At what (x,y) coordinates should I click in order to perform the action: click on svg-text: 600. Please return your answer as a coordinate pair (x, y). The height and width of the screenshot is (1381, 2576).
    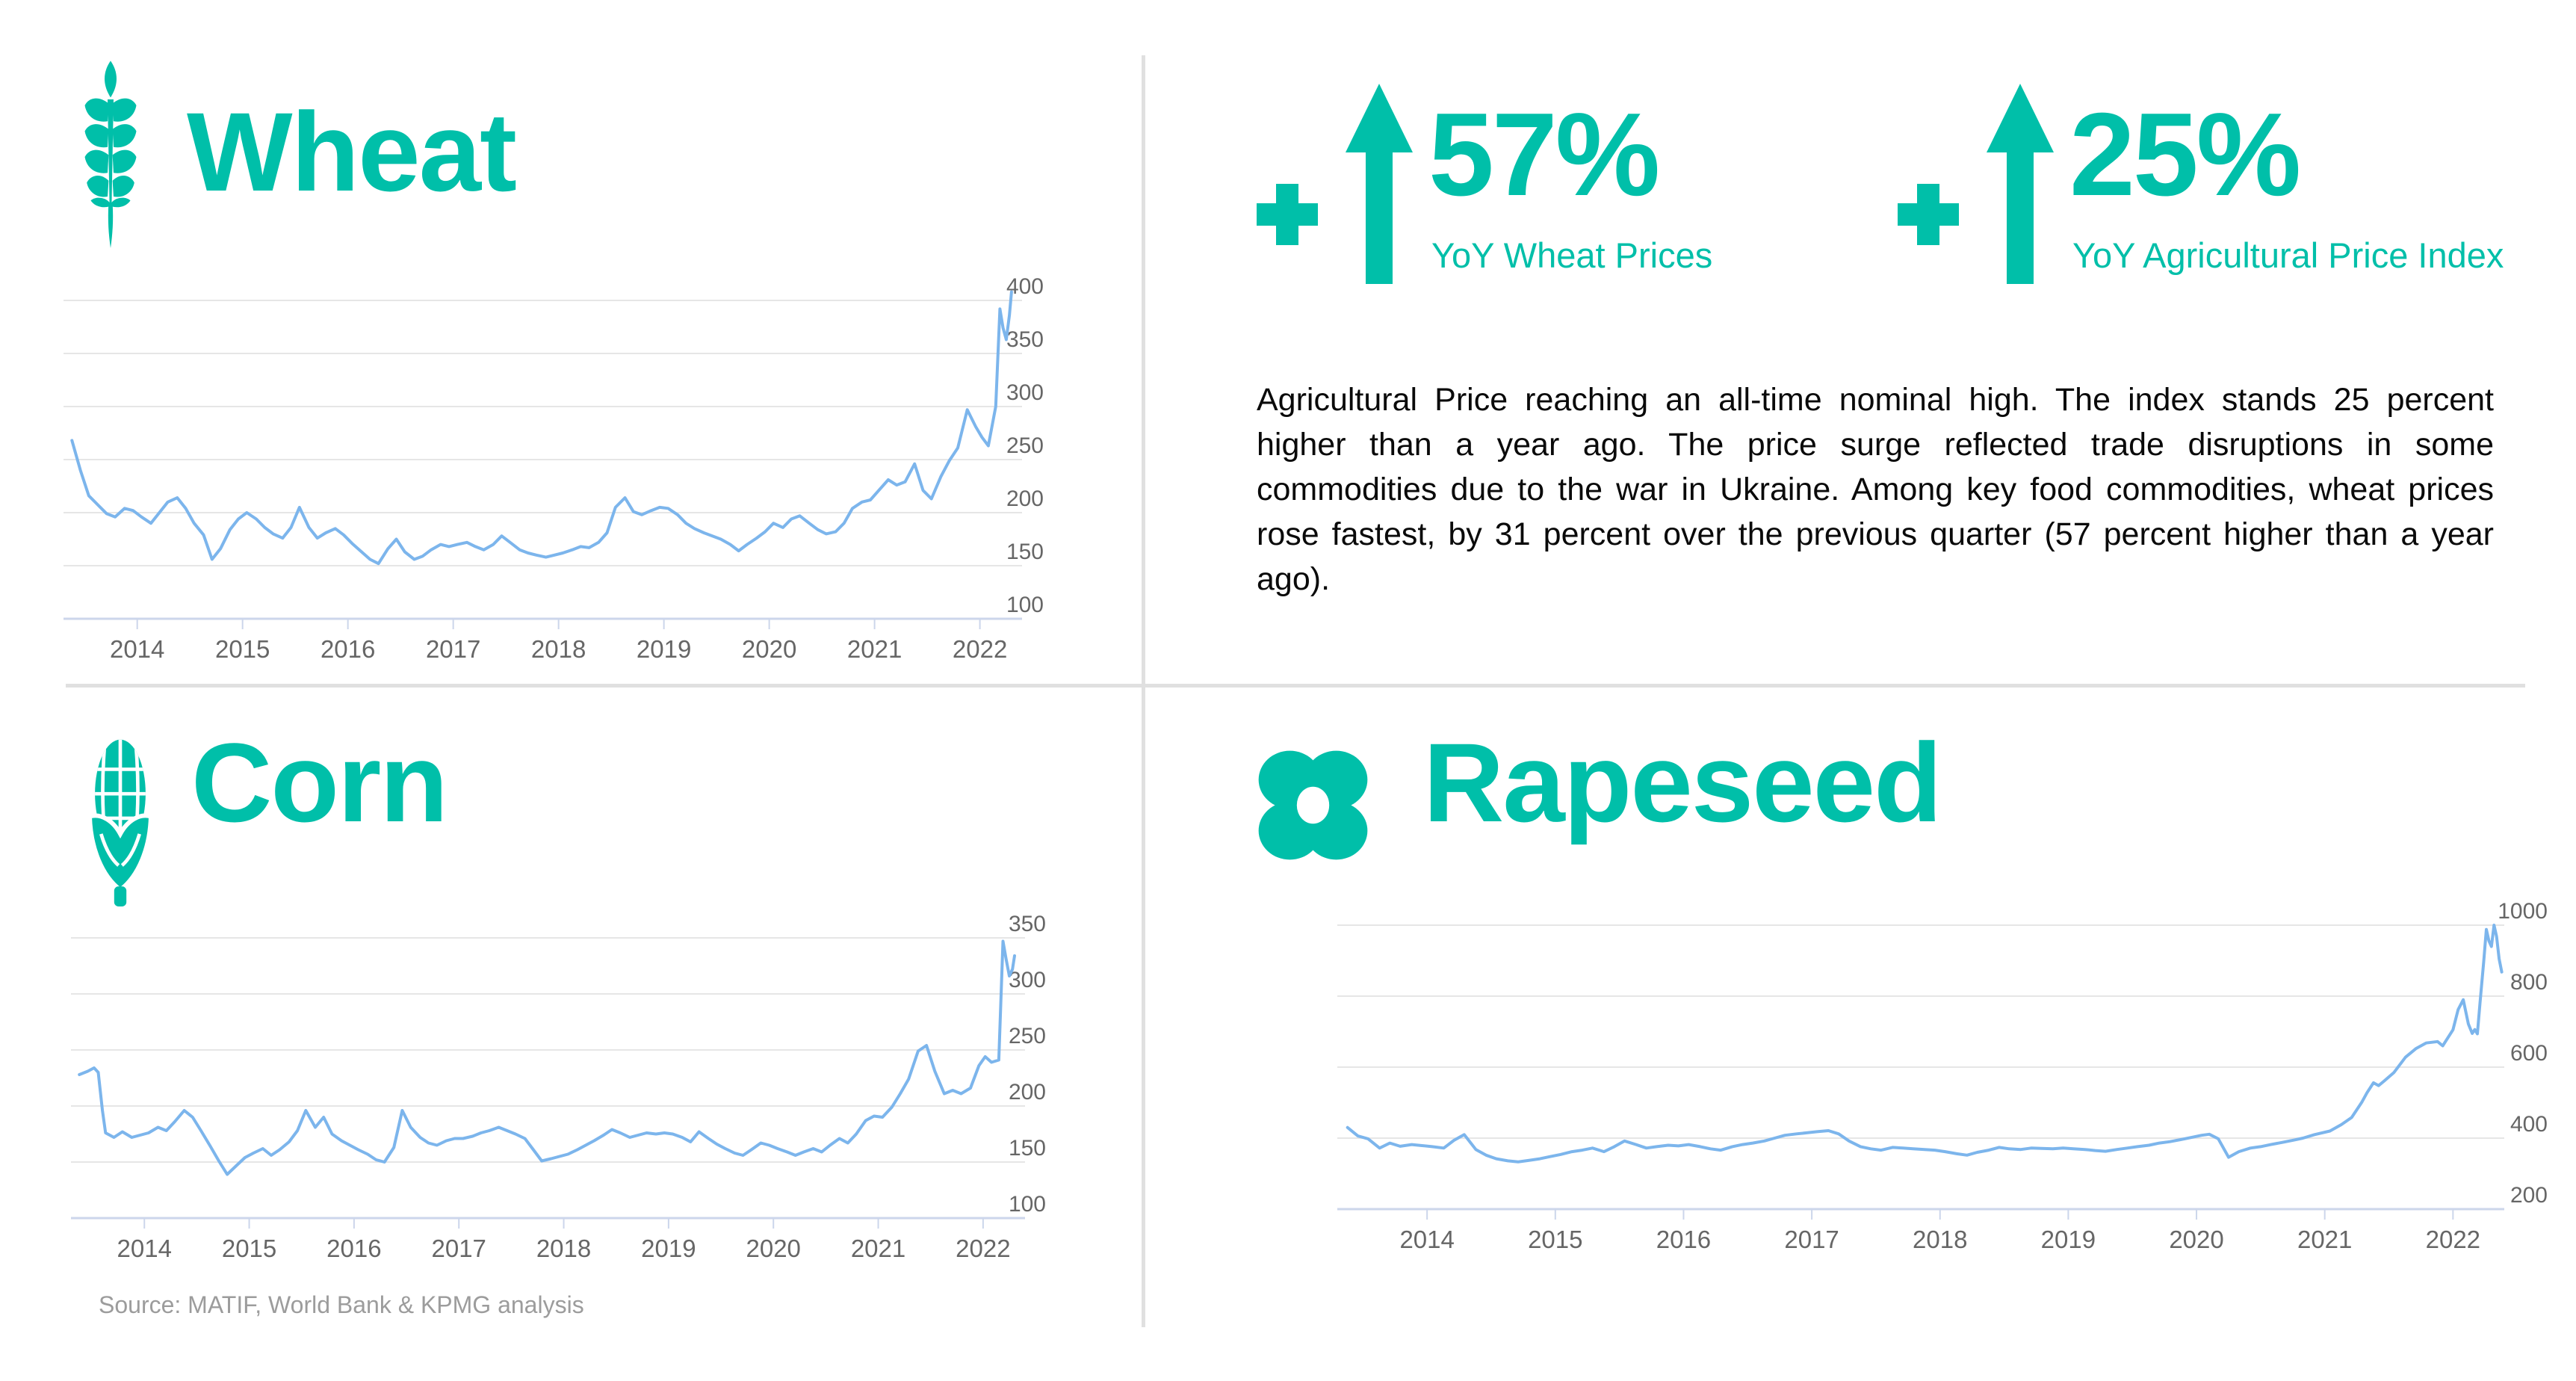
    Looking at the image, I should click on (2529, 1054).